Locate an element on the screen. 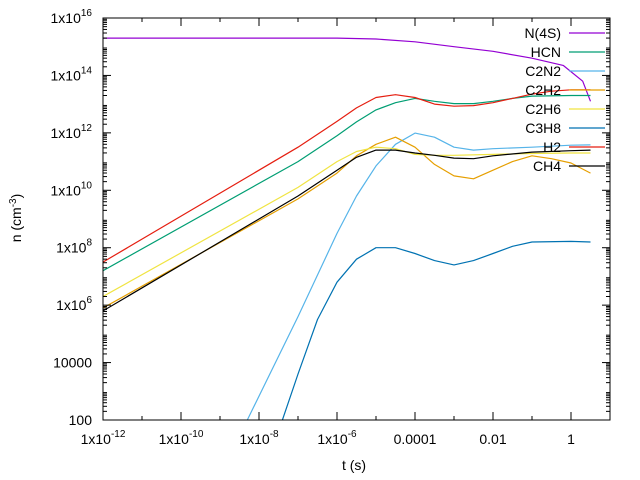  y-tick-label: 1x10¹² is located at coordinates (72, 132).